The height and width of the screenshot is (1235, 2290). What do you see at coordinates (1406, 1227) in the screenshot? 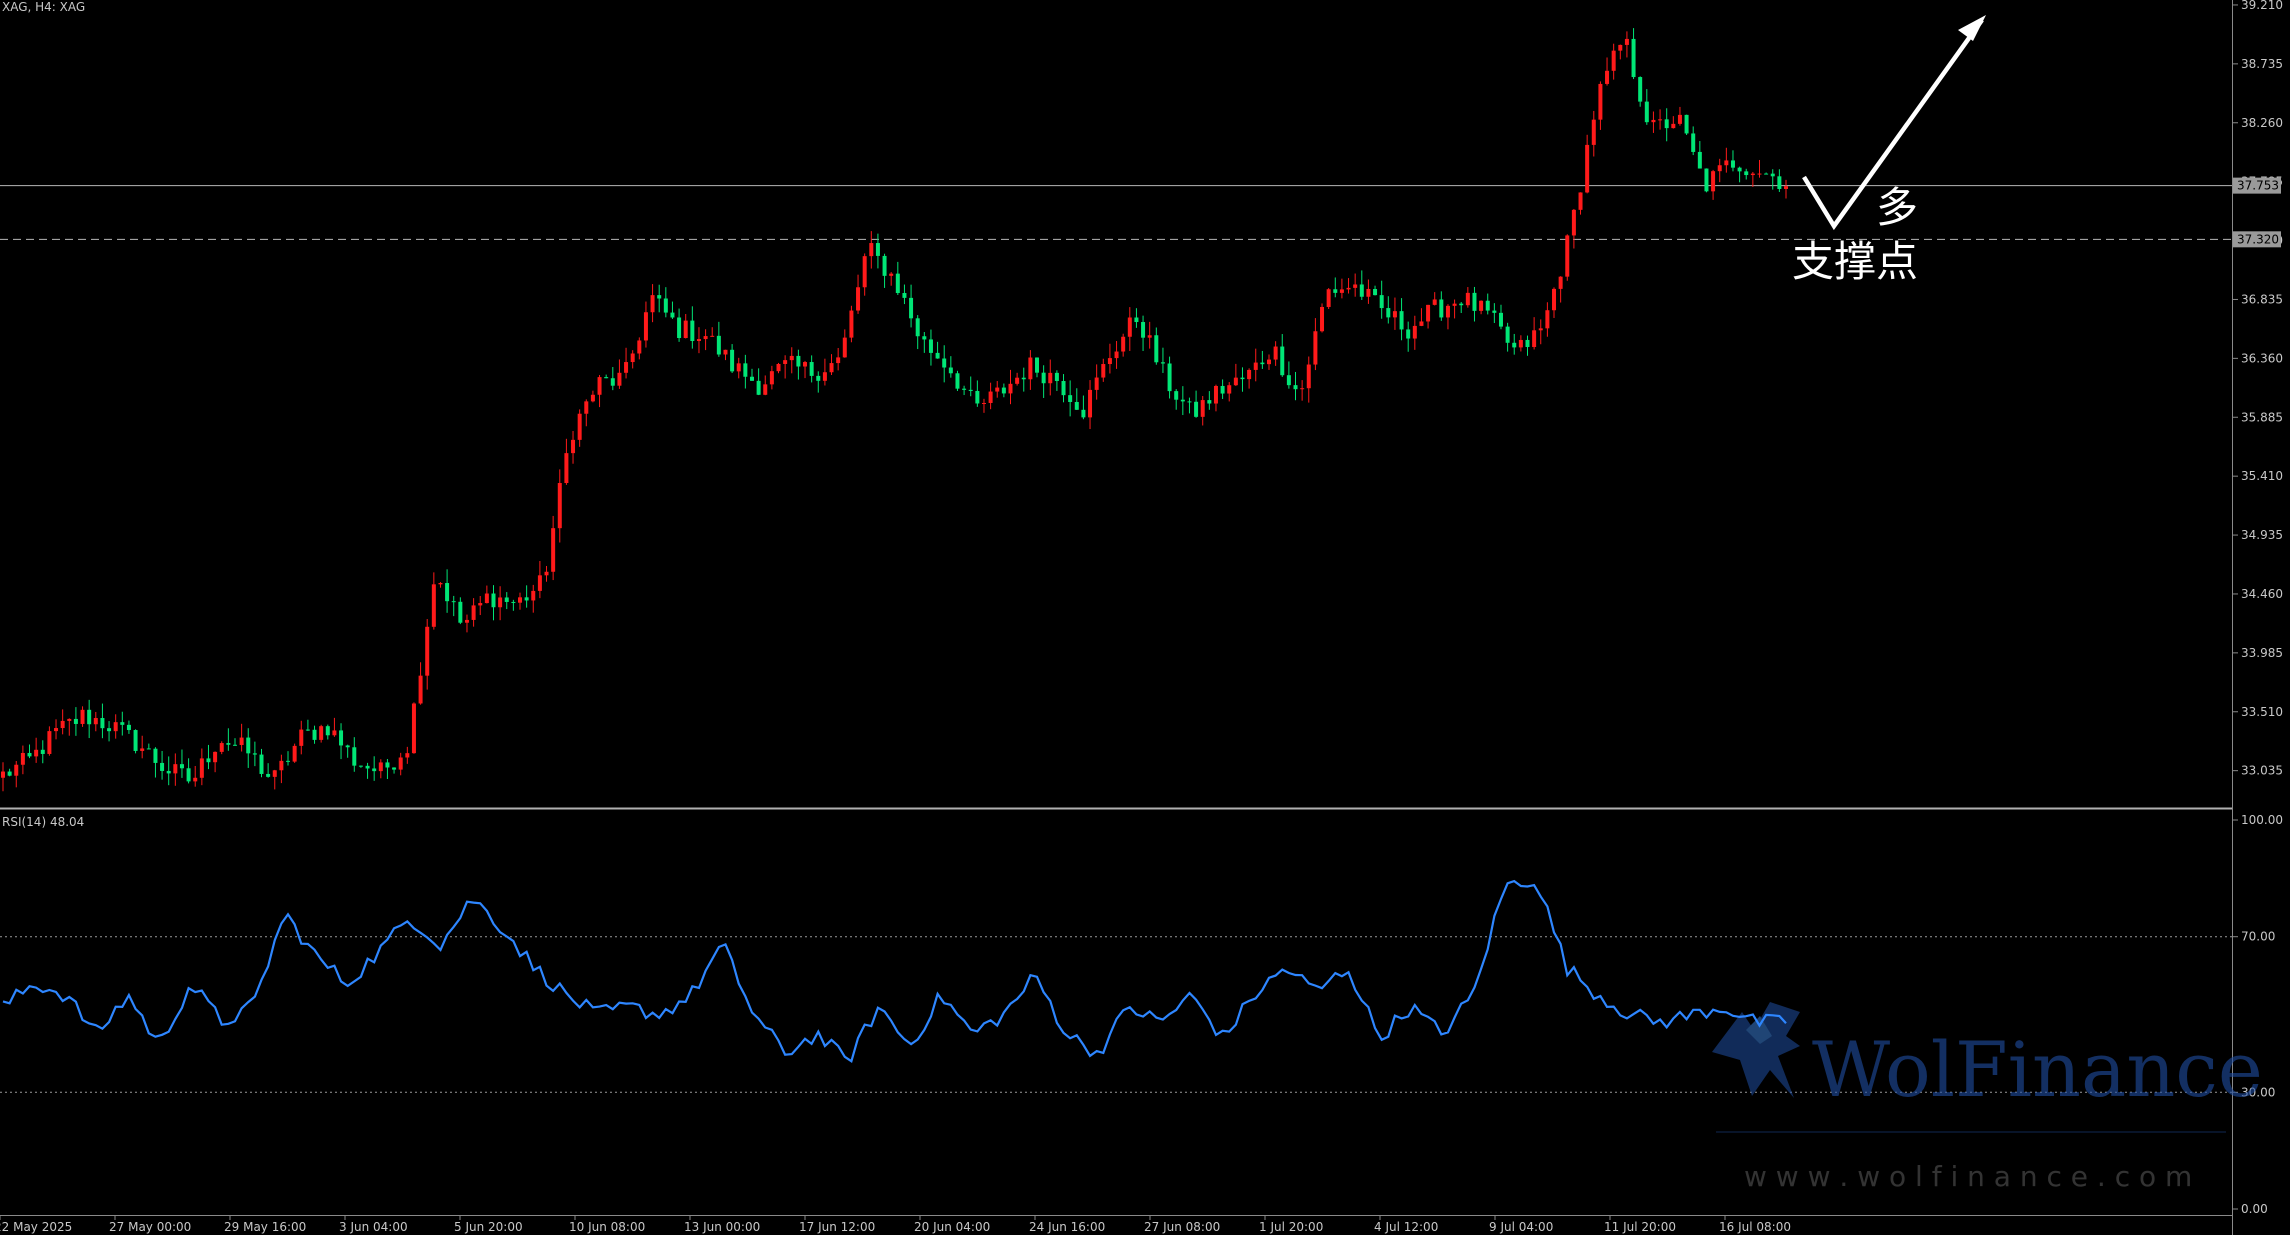
I see `x-tick-label: 4 Jul 12:00` at bounding box center [1406, 1227].